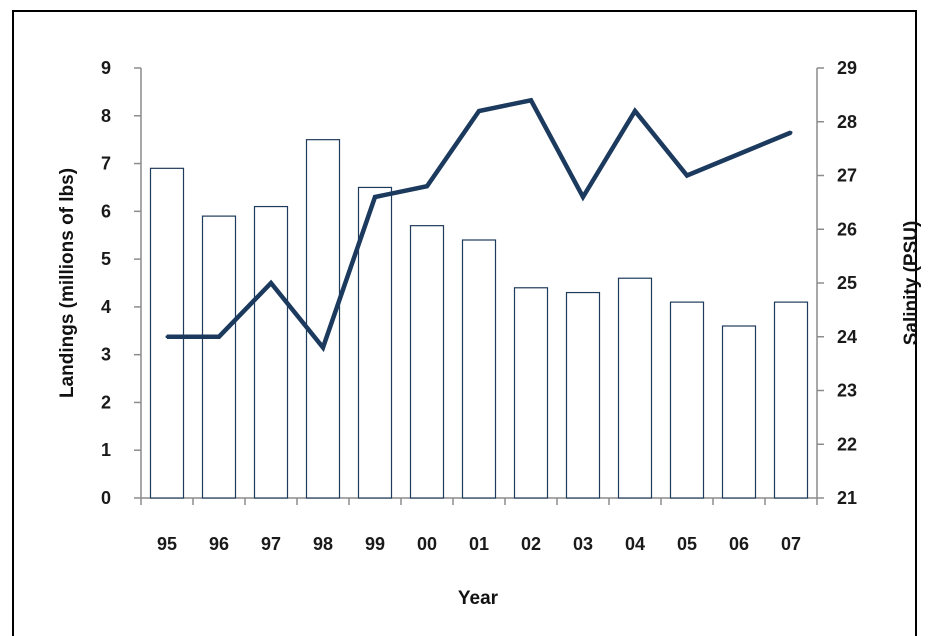  Describe the element at coordinates (106, 116) in the screenshot. I see `y-tick-label: 8` at that location.